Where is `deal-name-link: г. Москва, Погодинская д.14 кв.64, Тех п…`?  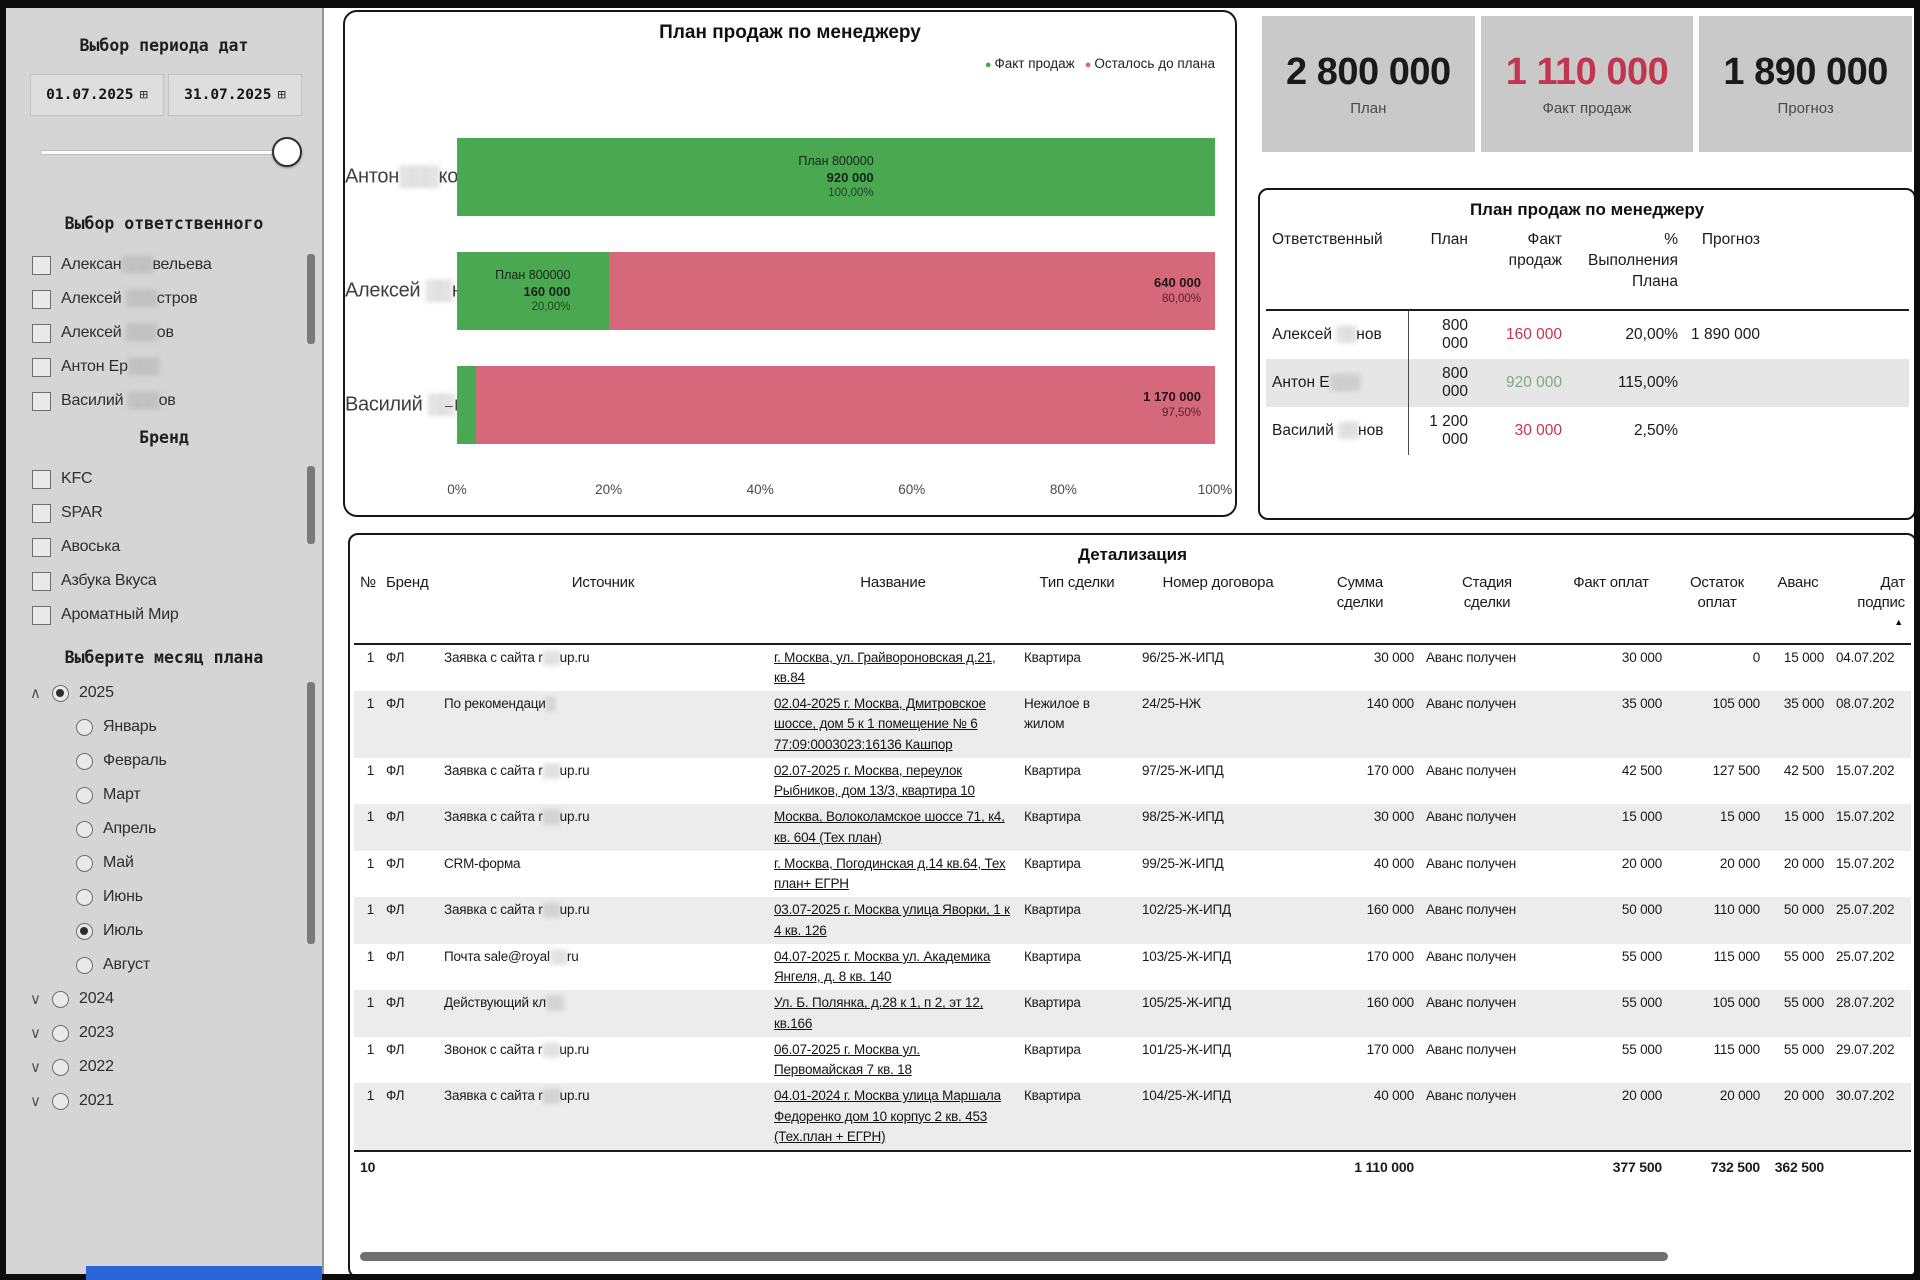 deal-name-link: г. Москва, Погодинская д.14 кв.64, Тех п… is located at coordinates (890, 873).